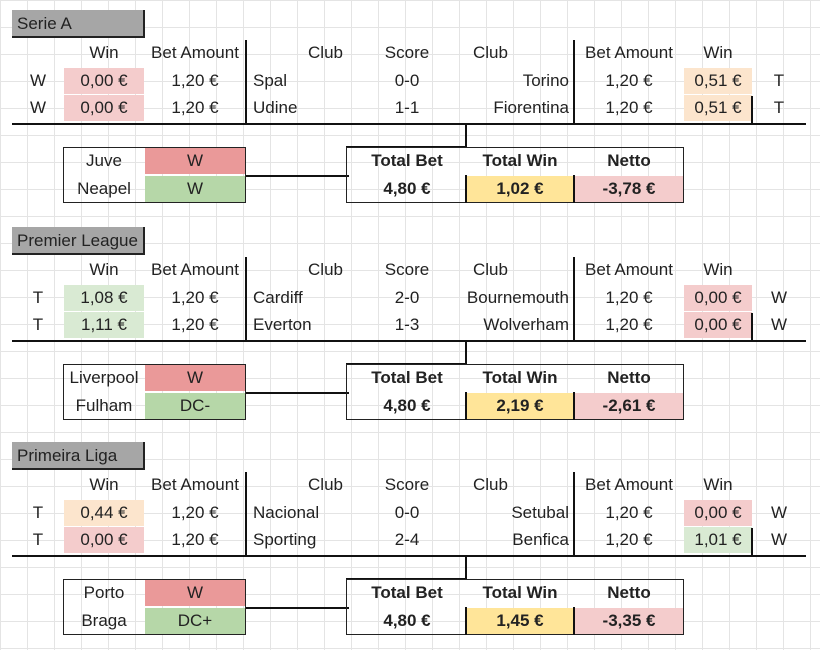 This screenshot has width=820, height=652. What do you see at coordinates (520, 377) in the screenshot?
I see `total-win-header: Total Win` at bounding box center [520, 377].